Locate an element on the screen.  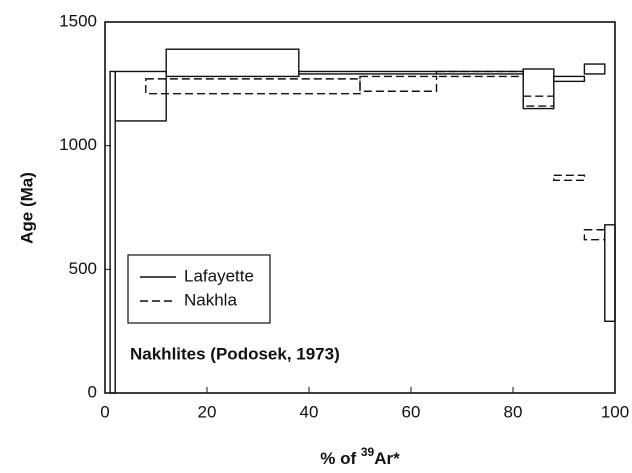
y-tick-label: 1000 is located at coordinates (78, 144).